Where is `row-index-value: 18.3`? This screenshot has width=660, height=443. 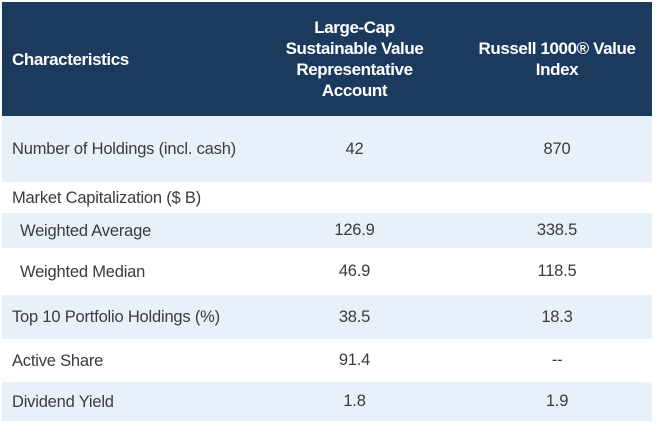 row-index-value: 18.3 is located at coordinates (557, 316).